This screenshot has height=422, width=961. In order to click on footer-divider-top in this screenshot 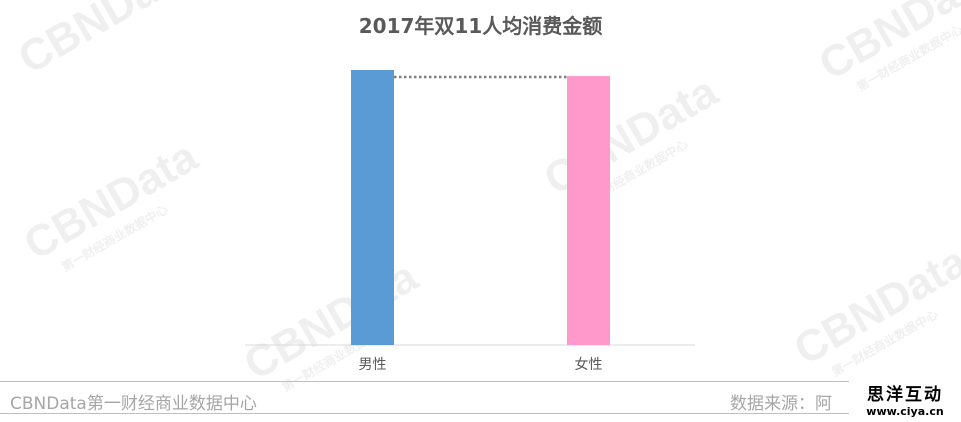, I will do `click(424, 381)`.